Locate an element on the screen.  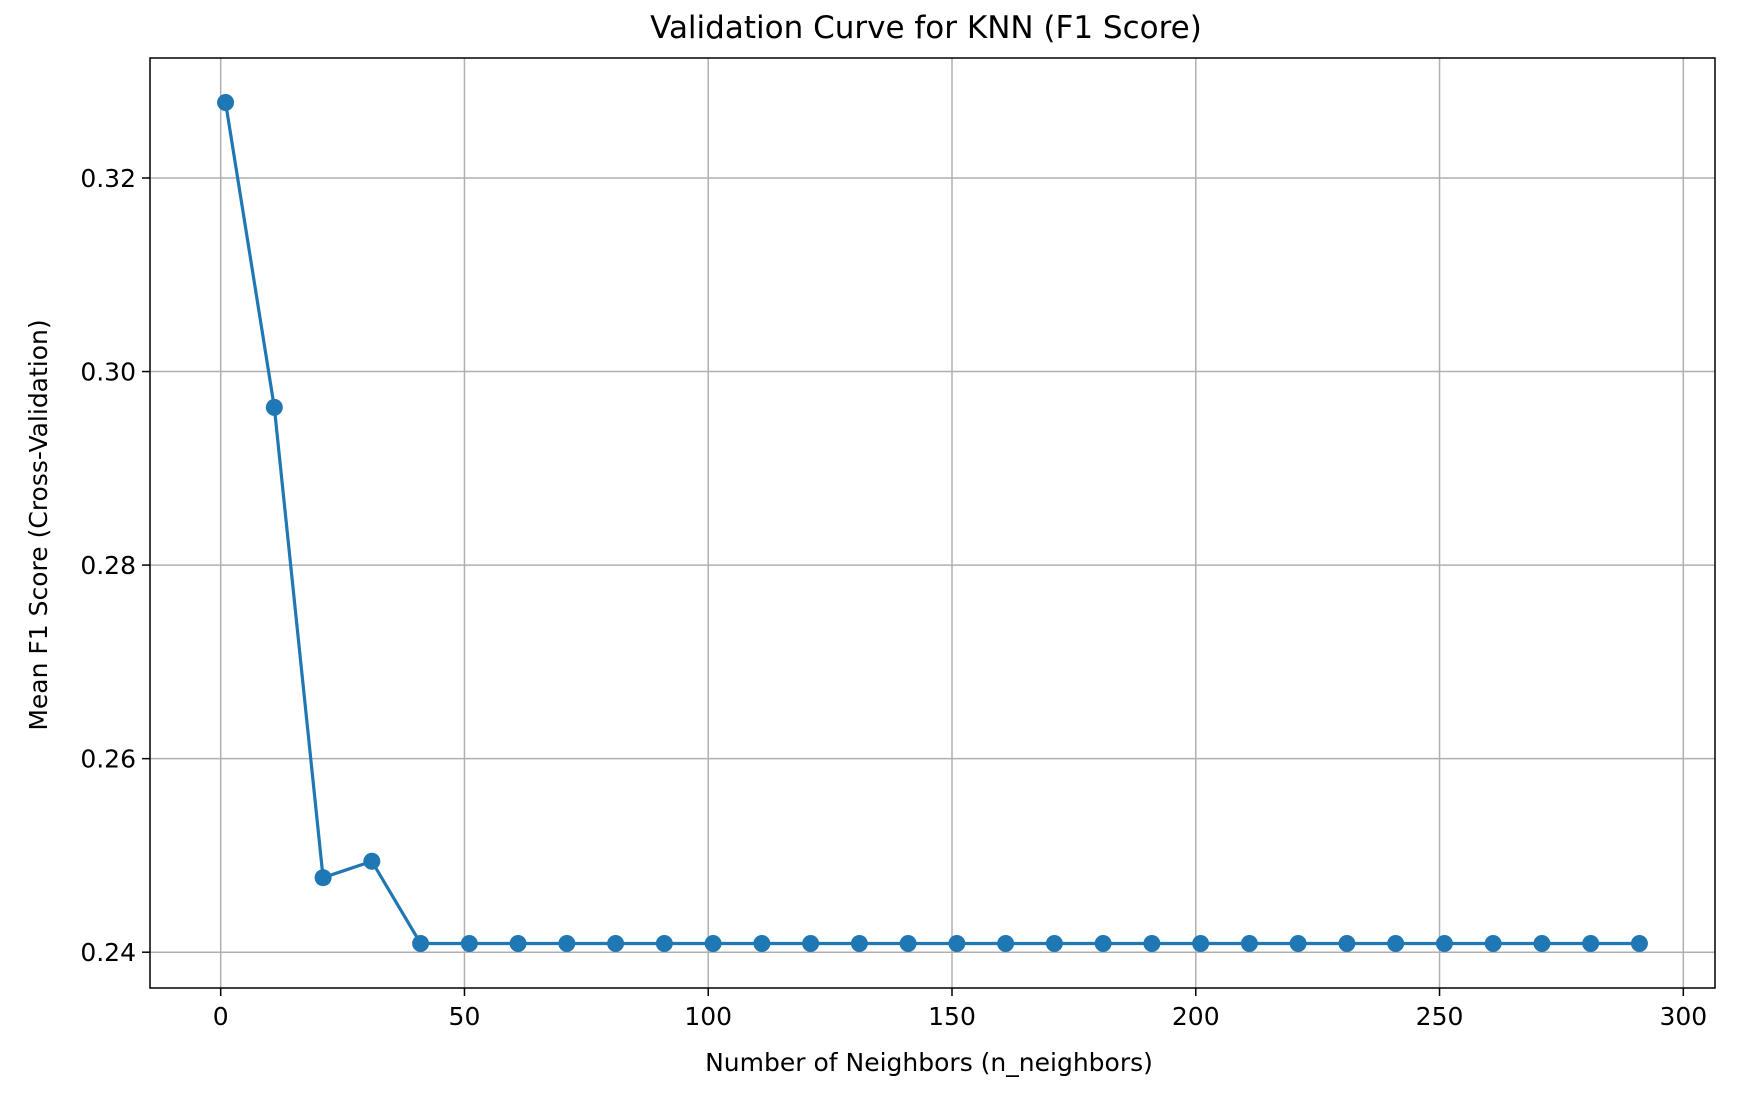
x-tick-label: 100 is located at coordinates (708, 1016).